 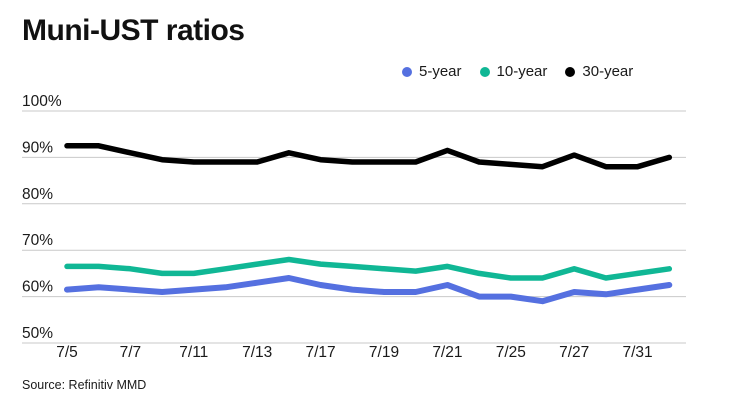 I want to click on x-tick-label: 7/25, so click(x=511, y=352).